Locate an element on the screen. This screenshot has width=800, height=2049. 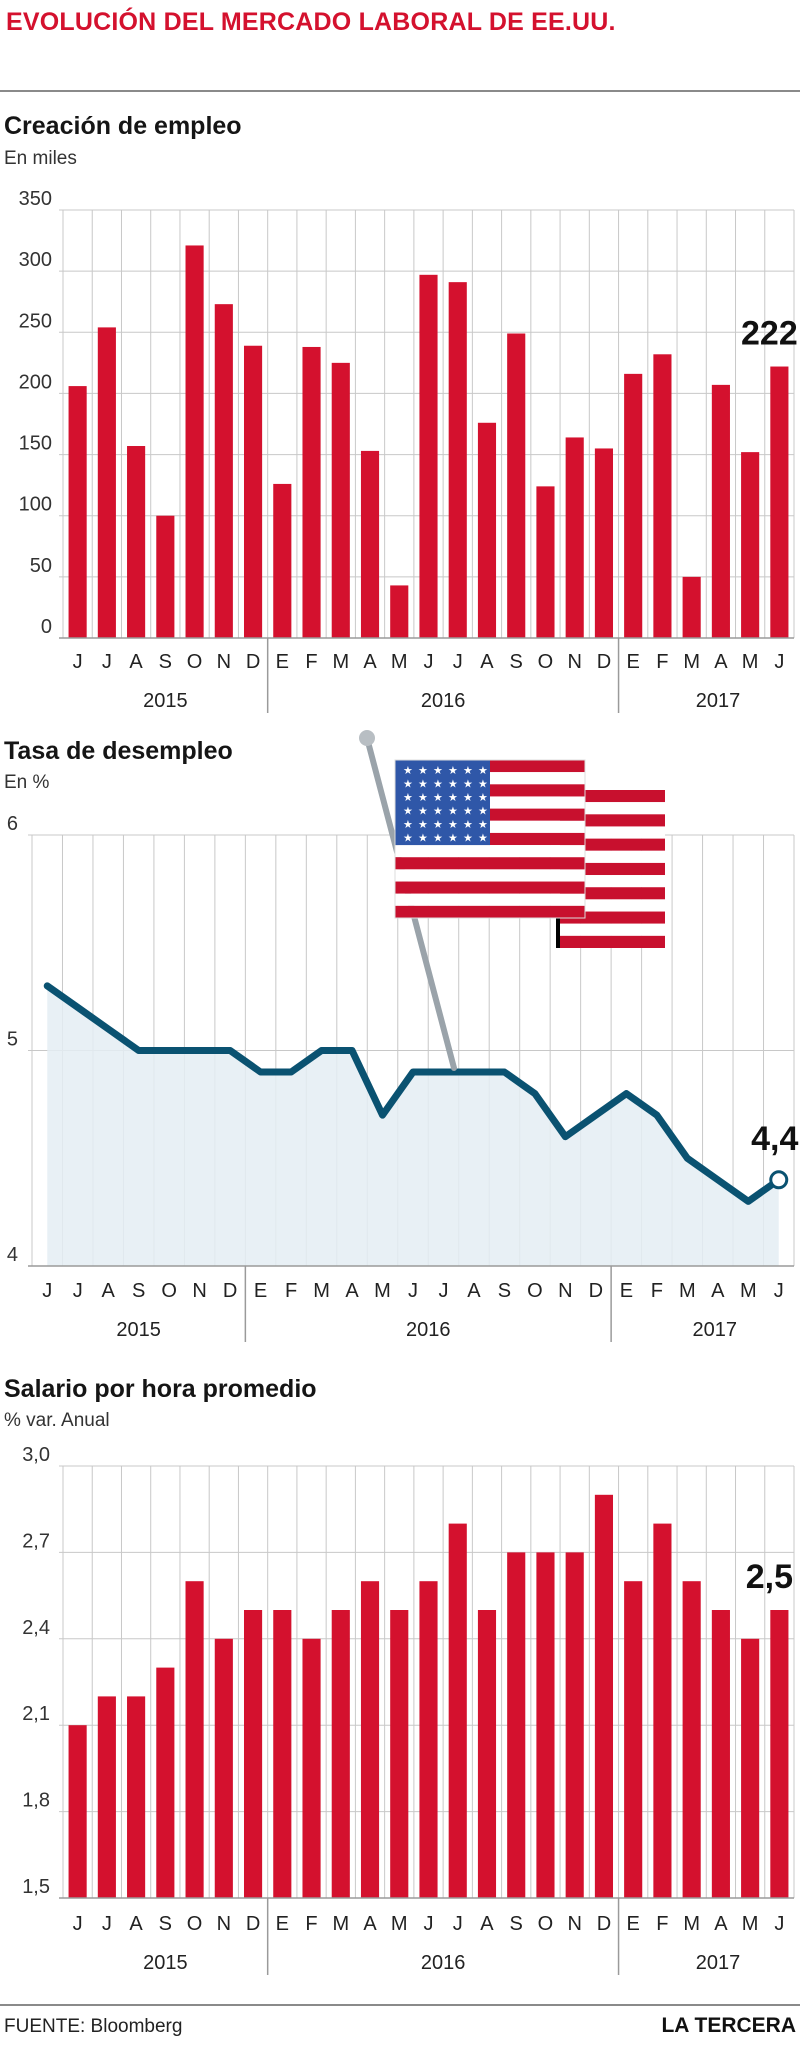
chart-1-subtitle: En miles is located at coordinates (40, 158).